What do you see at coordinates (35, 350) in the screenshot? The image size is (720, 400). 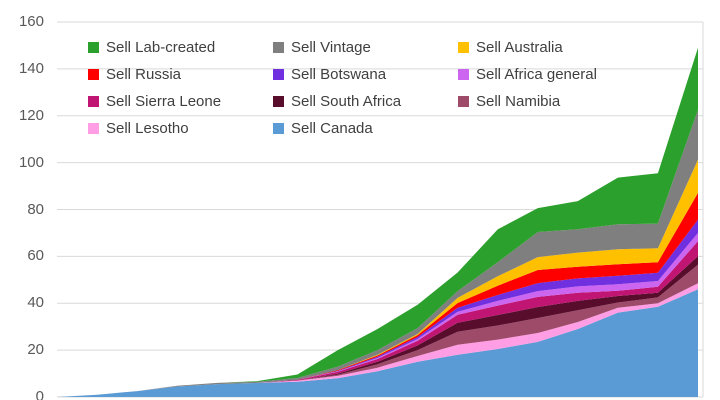 I see `y-tick-label: 20` at bounding box center [35, 350].